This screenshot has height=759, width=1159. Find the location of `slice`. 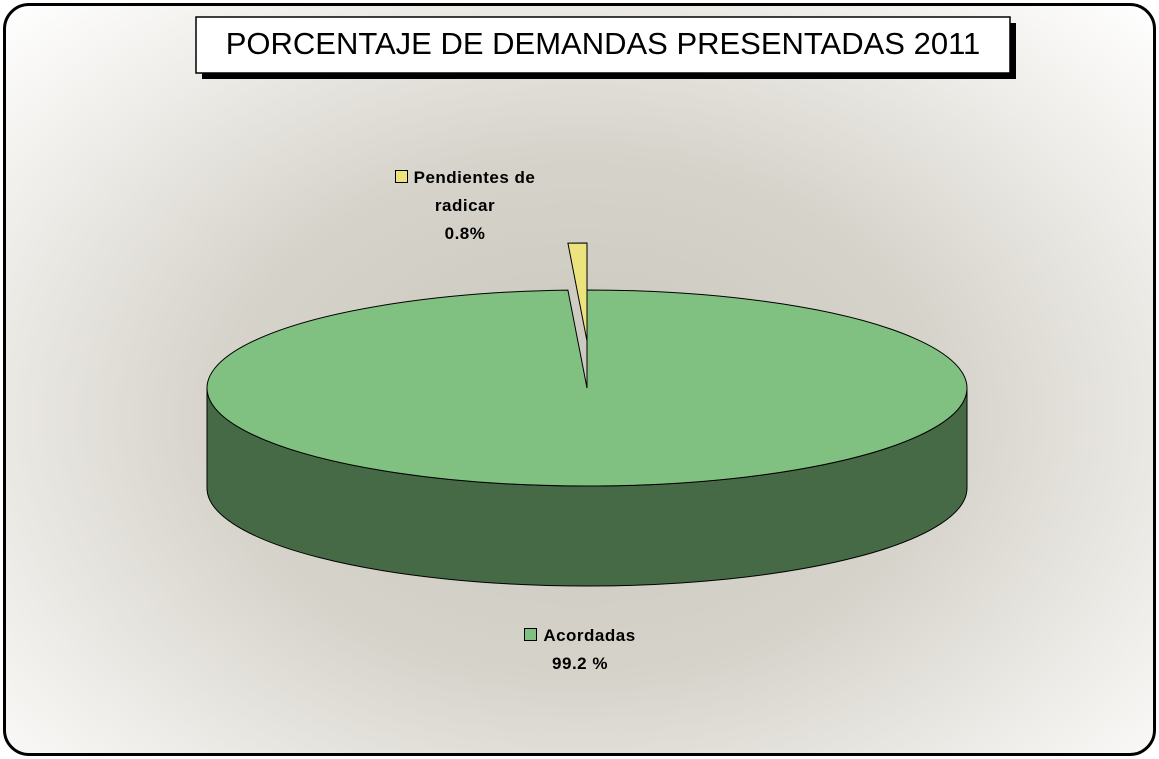

slice is located at coordinates (577, 292).